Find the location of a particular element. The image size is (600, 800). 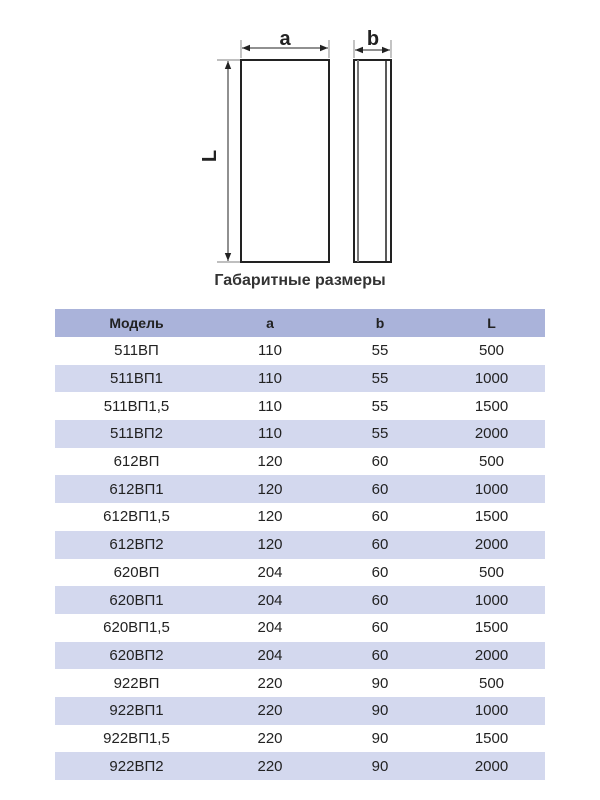

cell-model: 612ВП1,5 is located at coordinates (136, 517).